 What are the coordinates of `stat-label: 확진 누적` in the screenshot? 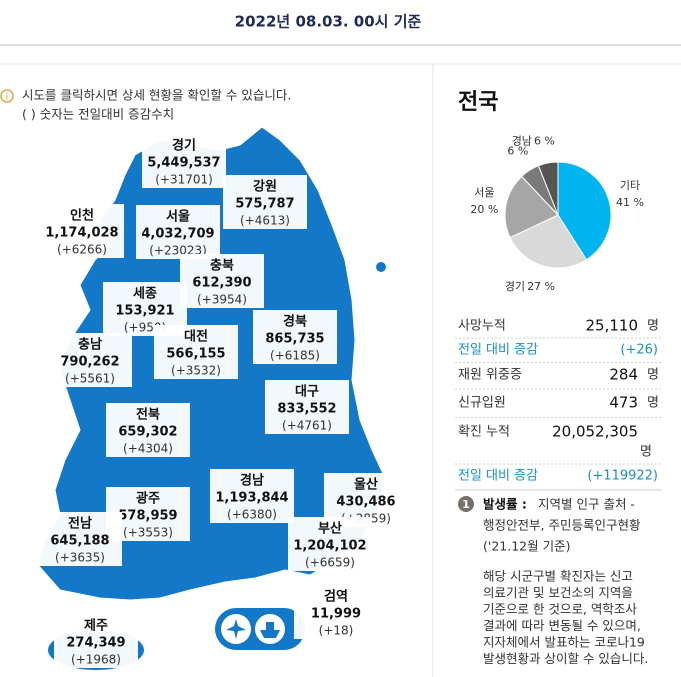 It's located at (484, 432).